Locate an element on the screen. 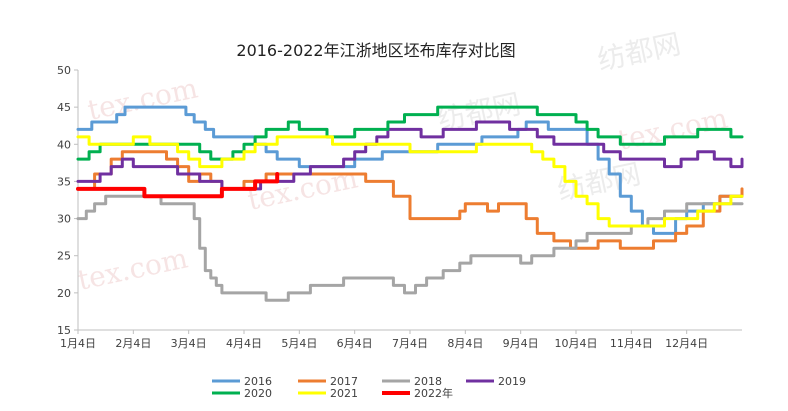  x-tick-label: 1月4日 is located at coordinates (78, 343).